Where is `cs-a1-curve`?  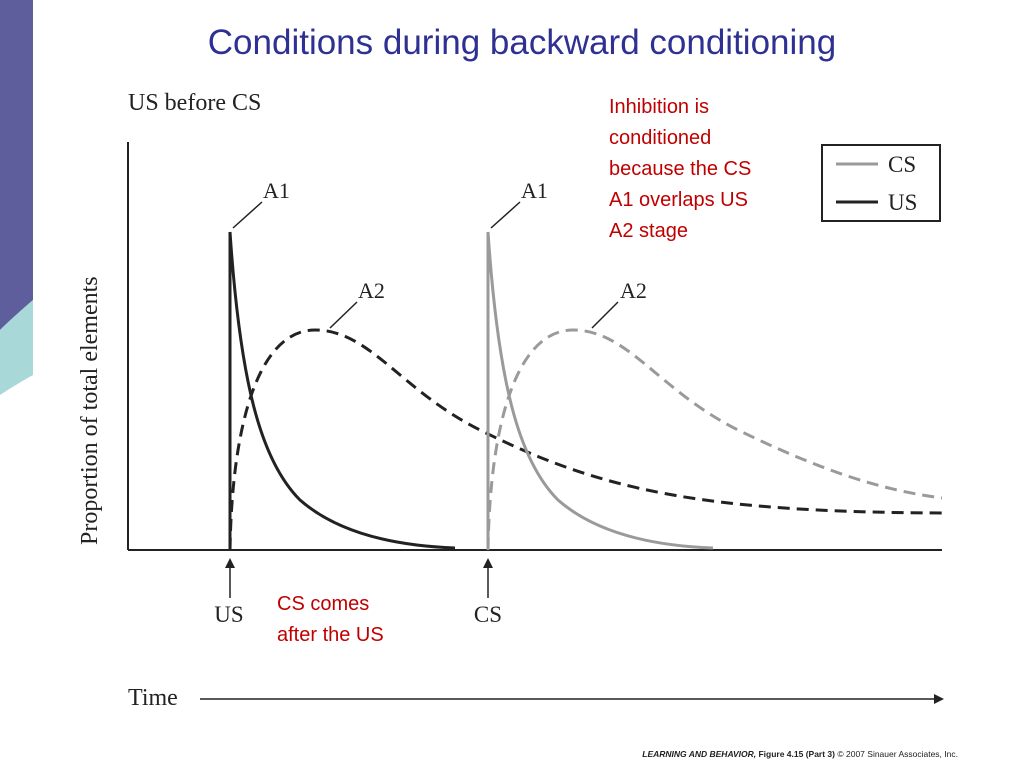 cs-a1-curve is located at coordinates (600, 390).